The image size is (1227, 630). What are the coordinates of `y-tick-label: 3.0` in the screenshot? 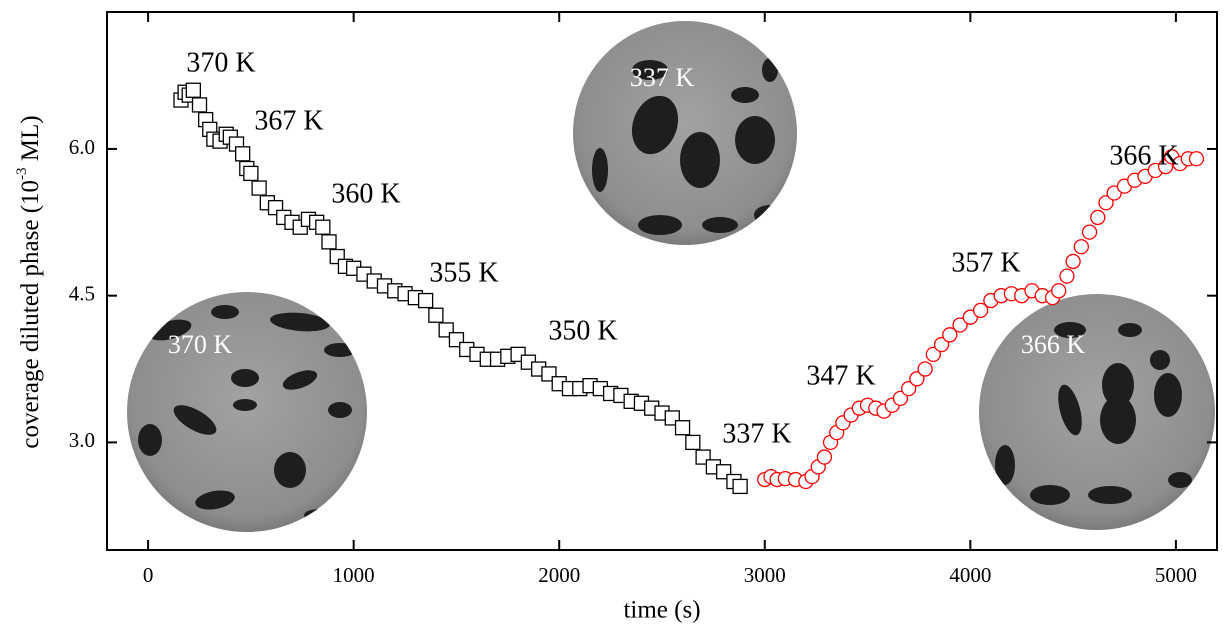 It's located at (82, 440).